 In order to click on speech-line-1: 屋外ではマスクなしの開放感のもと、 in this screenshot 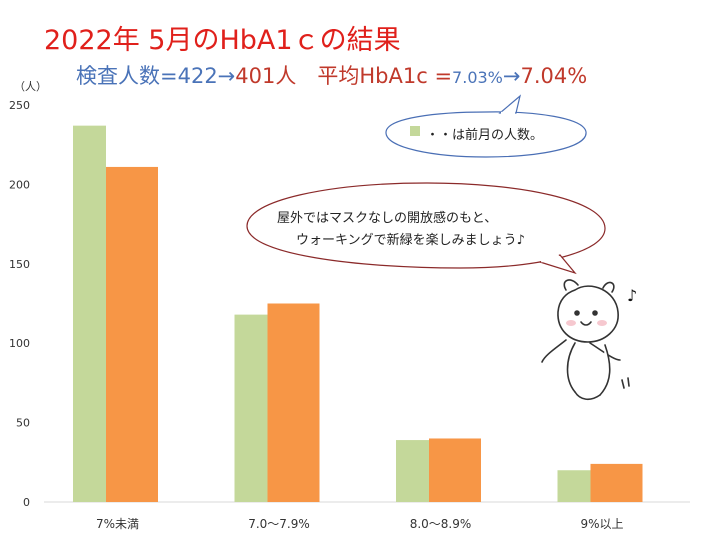, I will do `click(387, 218)`.